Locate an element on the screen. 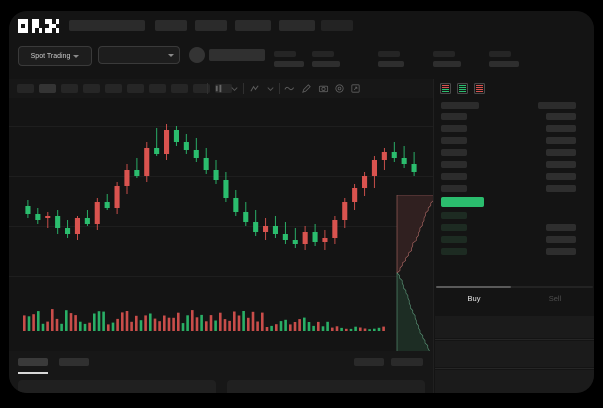  orderbook-header-price is located at coordinates (460, 105).